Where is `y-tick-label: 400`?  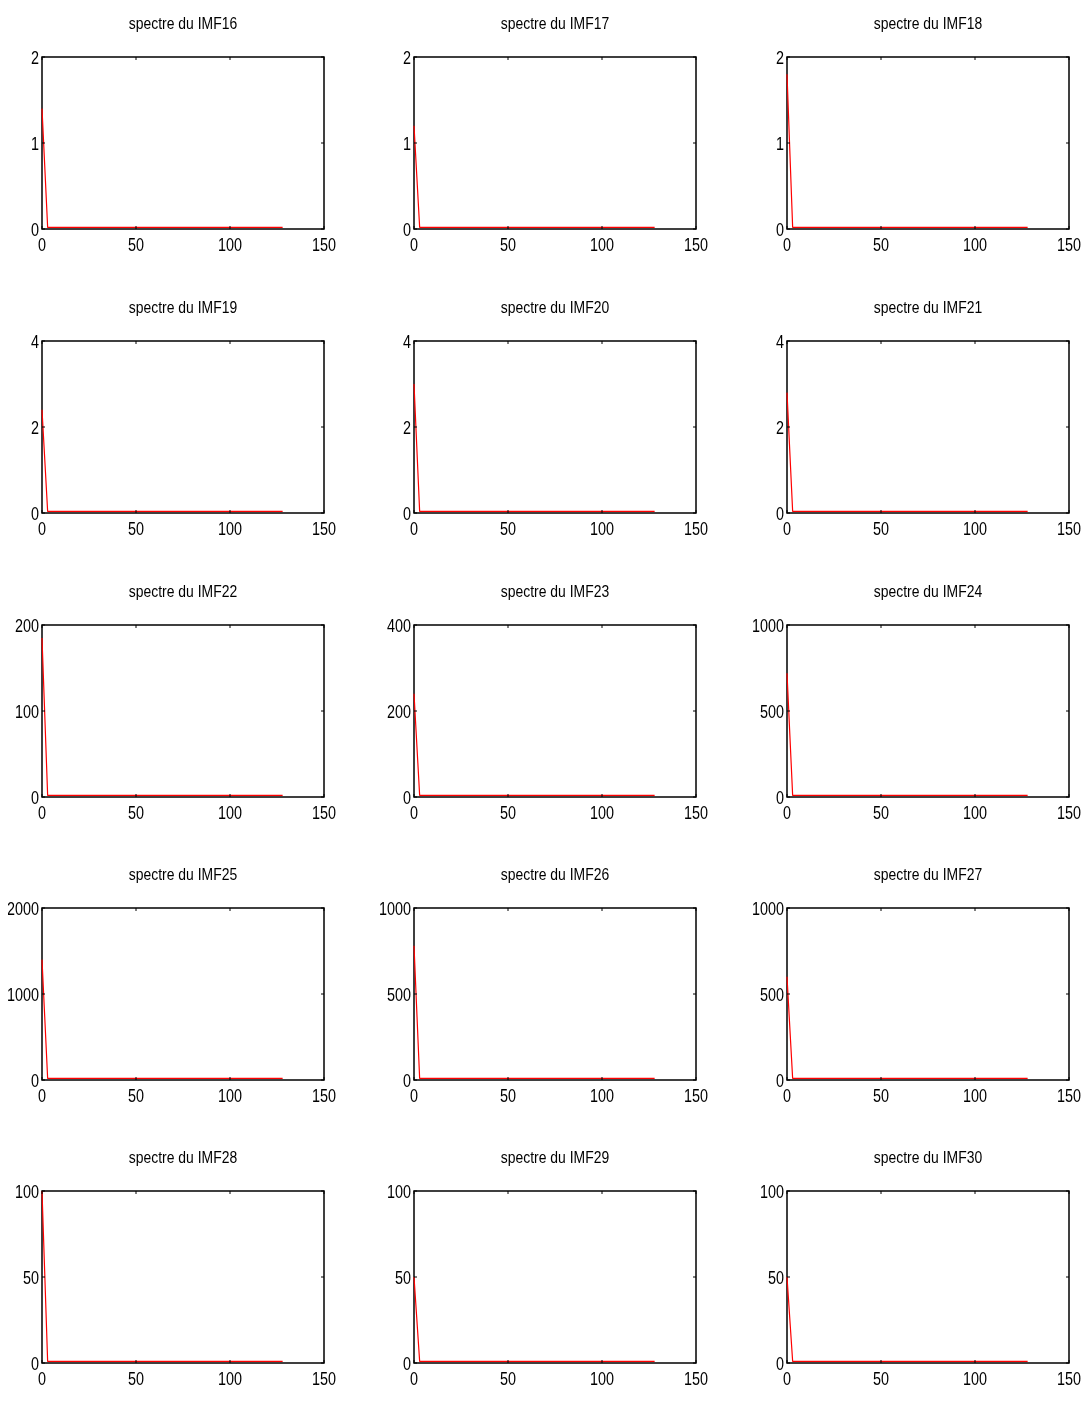 y-tick-label: 400 is located at coordinates (398, 625).